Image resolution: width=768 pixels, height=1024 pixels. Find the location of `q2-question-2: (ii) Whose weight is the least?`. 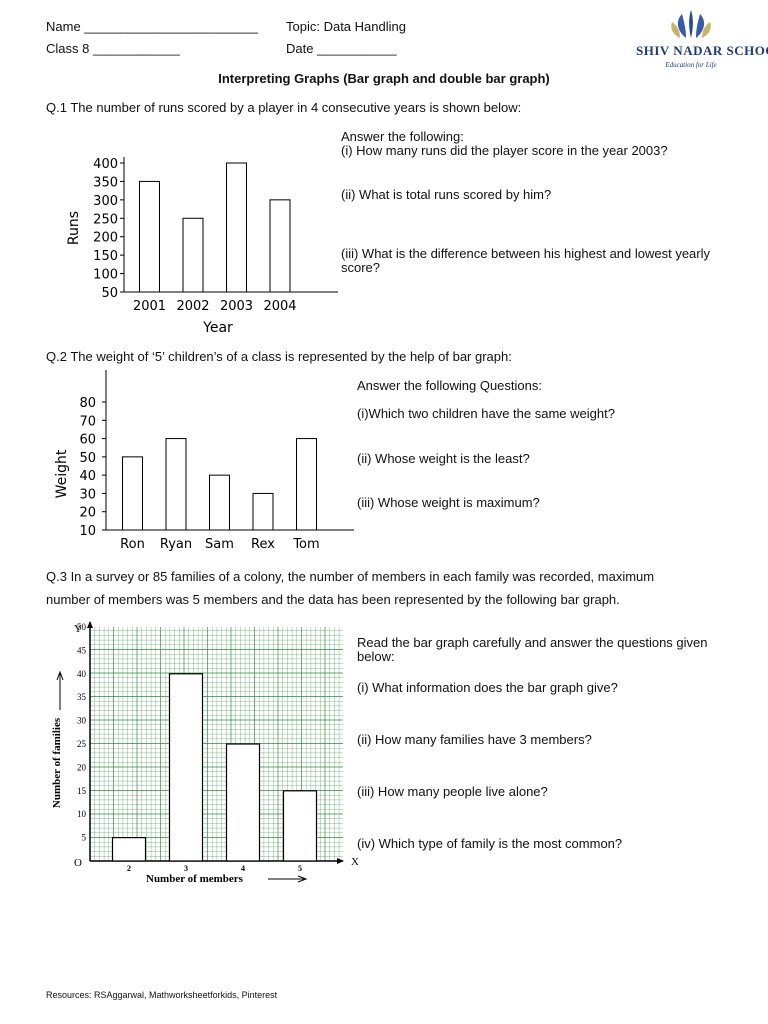

q2-question-2: (ii) Whose weight is the least? is located at coordinates (443, 458).